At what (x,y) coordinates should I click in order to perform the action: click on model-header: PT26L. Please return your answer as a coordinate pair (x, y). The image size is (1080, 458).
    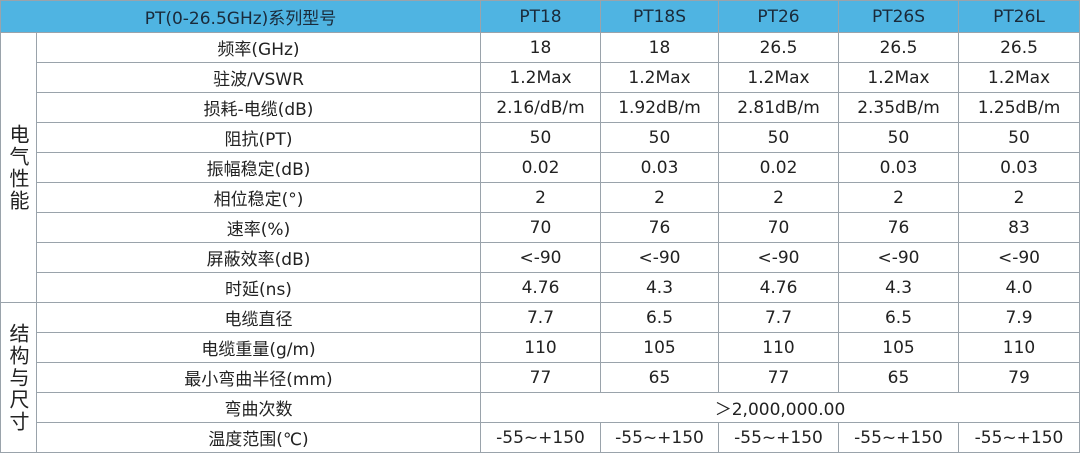
    Looking at the image, I should click on (1019, 16).